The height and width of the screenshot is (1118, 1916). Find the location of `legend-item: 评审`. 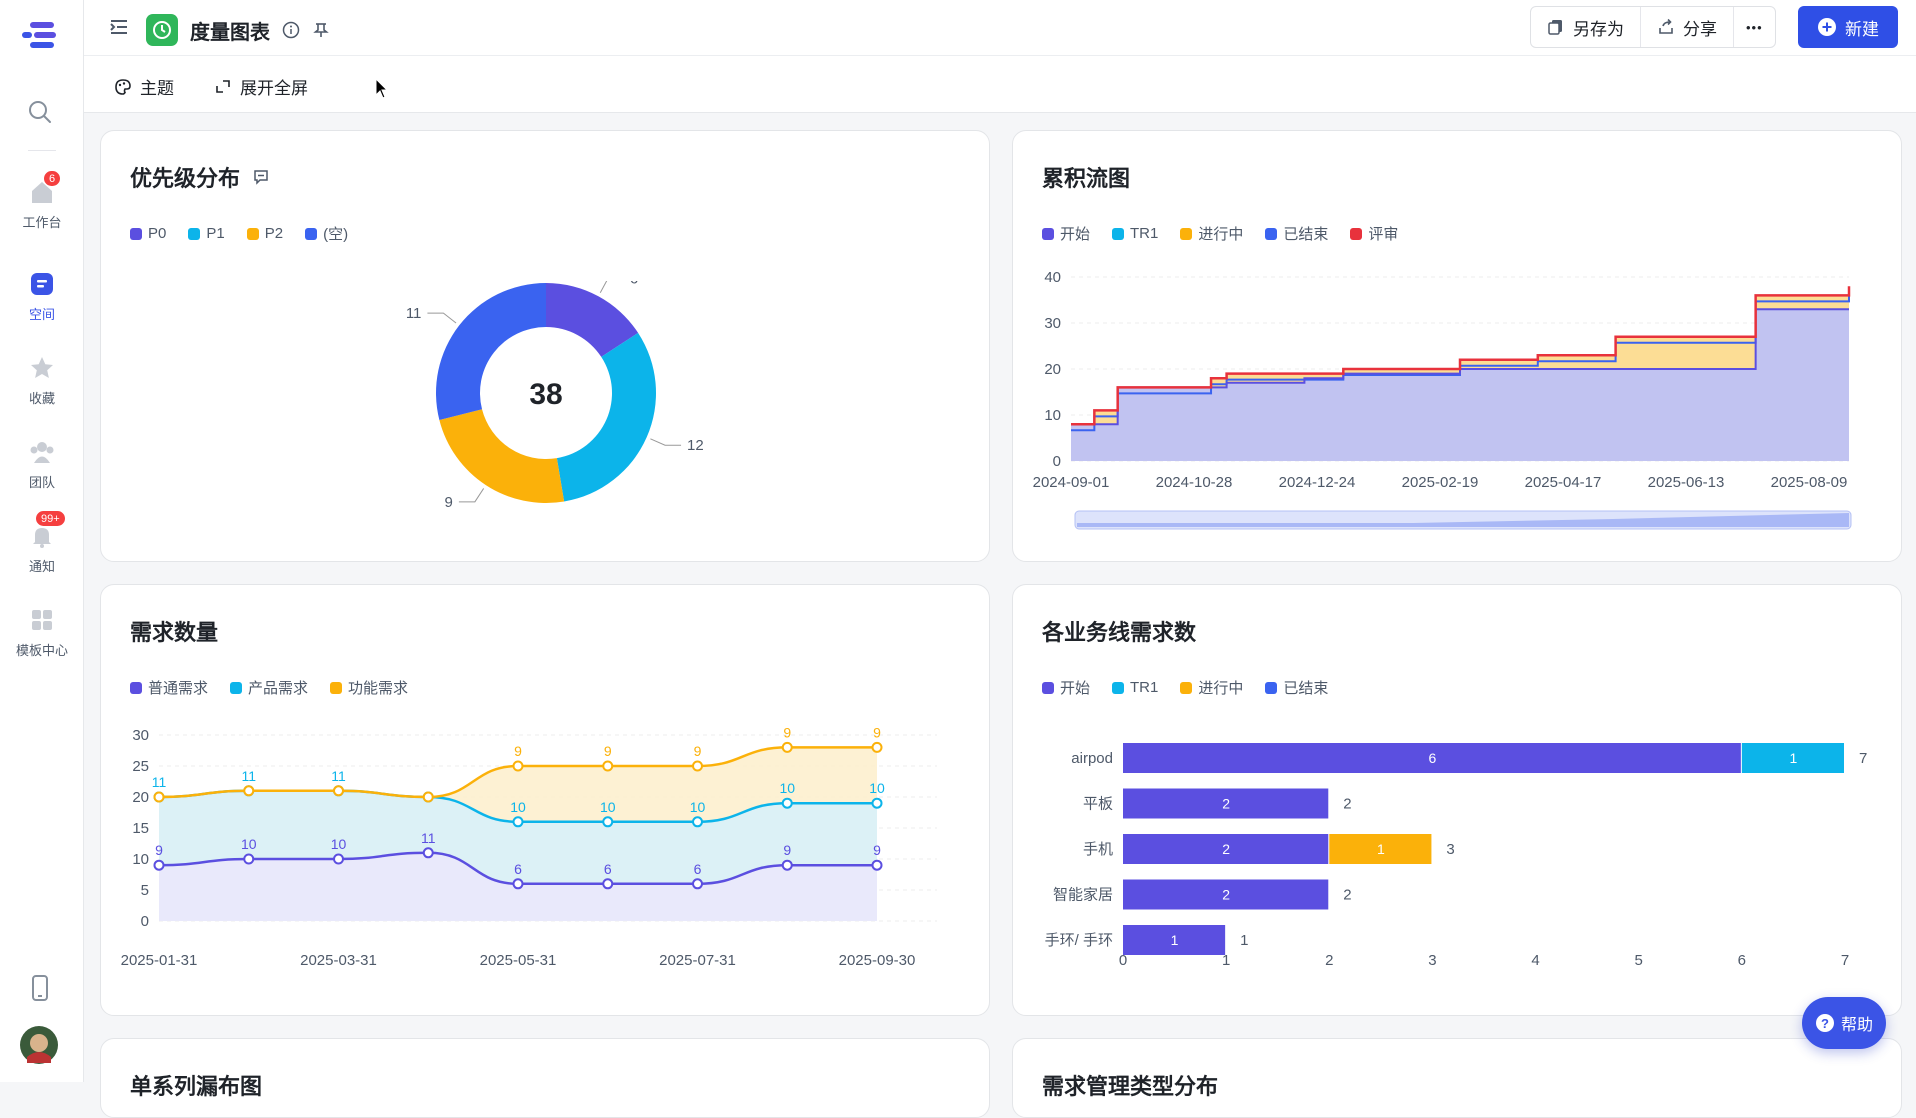

legend-item: 评审 is located at coordinates (1374, 233).